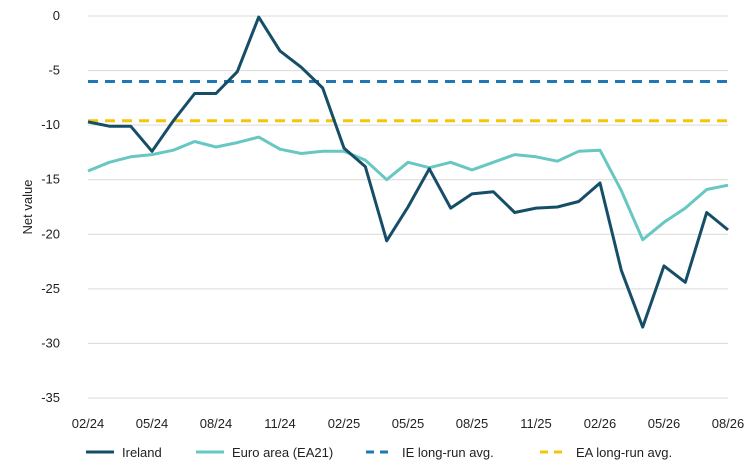 This screenshot has width=756, height=472. What do you see at coordinates (50, 397) in the screenshot?
I see `y-tick-label: -35` at bounding box center [50, 397].